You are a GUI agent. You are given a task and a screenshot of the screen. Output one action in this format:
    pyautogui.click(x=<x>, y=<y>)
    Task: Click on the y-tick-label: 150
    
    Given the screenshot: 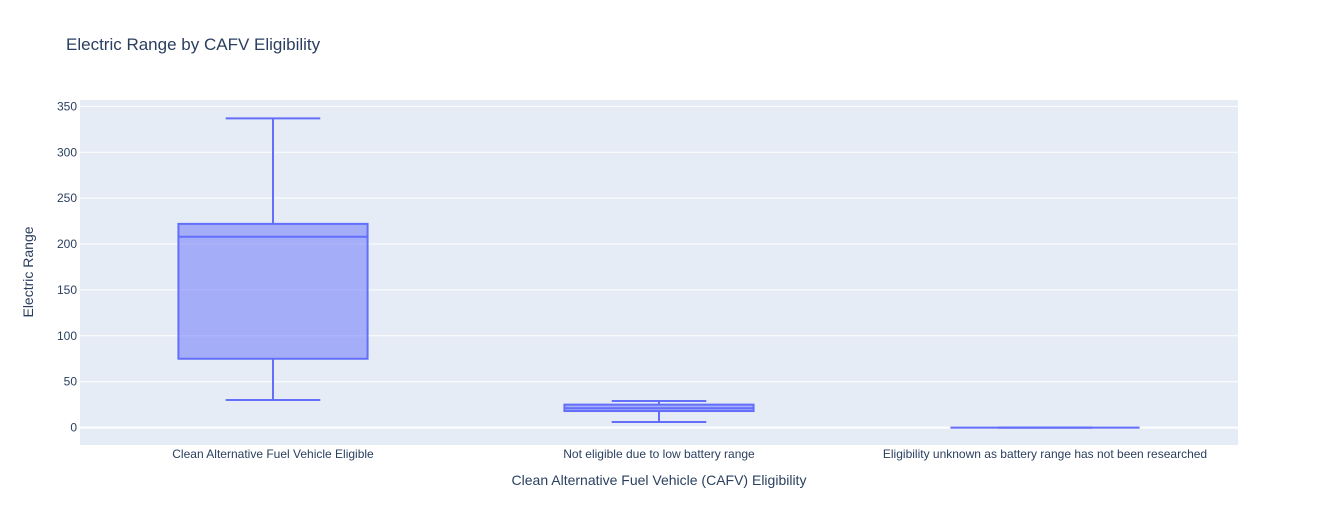 What is the action you would take?
    pyautogui.click(x=67, y=290)
    